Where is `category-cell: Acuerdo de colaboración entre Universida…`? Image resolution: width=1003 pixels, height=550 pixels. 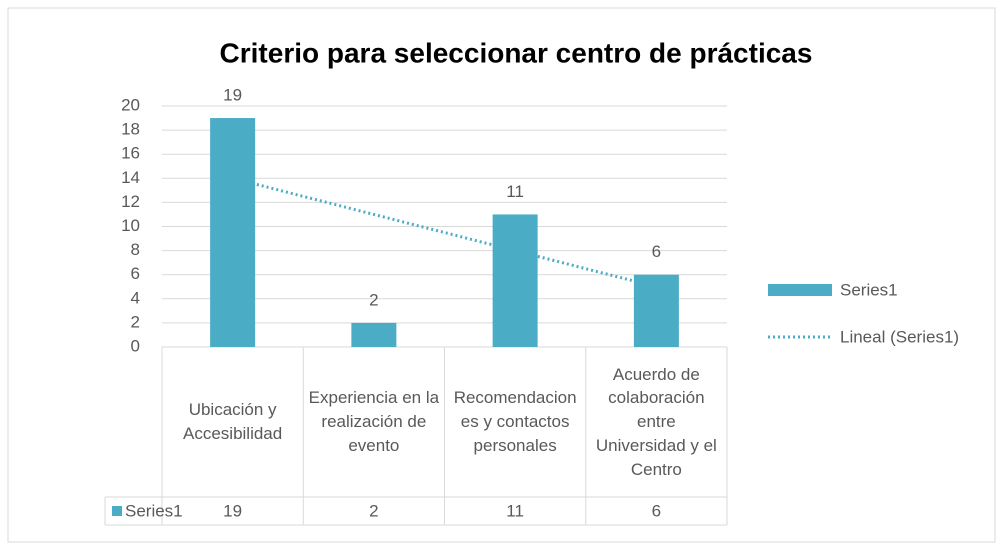 category-cell: Acuerdo de colaboración entre Universida… is located at coordinates (656, 421).